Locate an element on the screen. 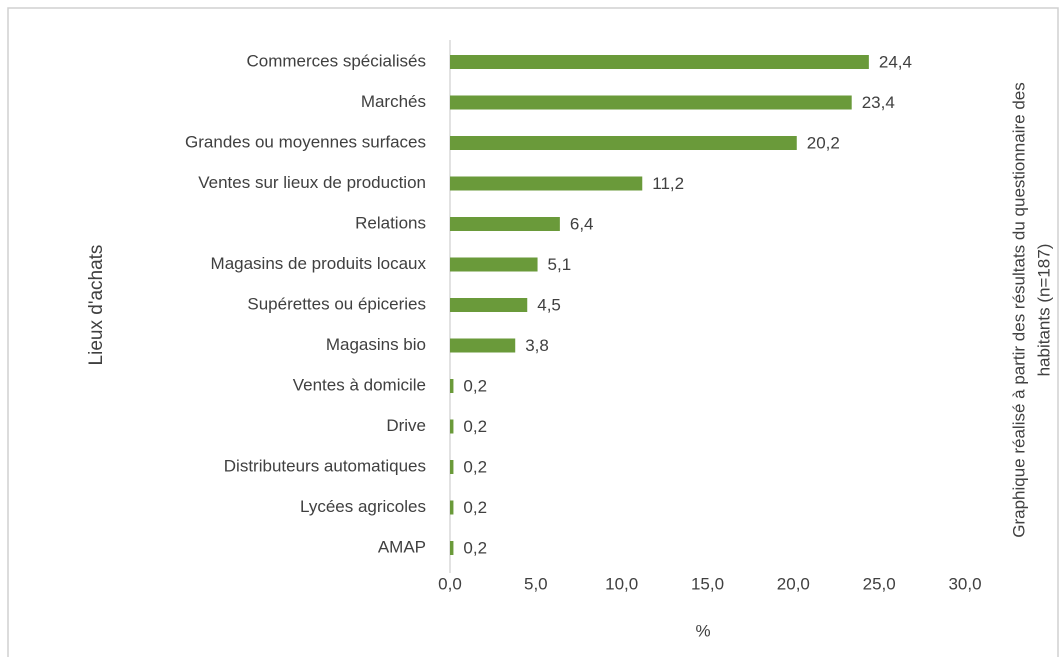  y-tick-label: Lycées agricoles is located at coordinates (363, 506).